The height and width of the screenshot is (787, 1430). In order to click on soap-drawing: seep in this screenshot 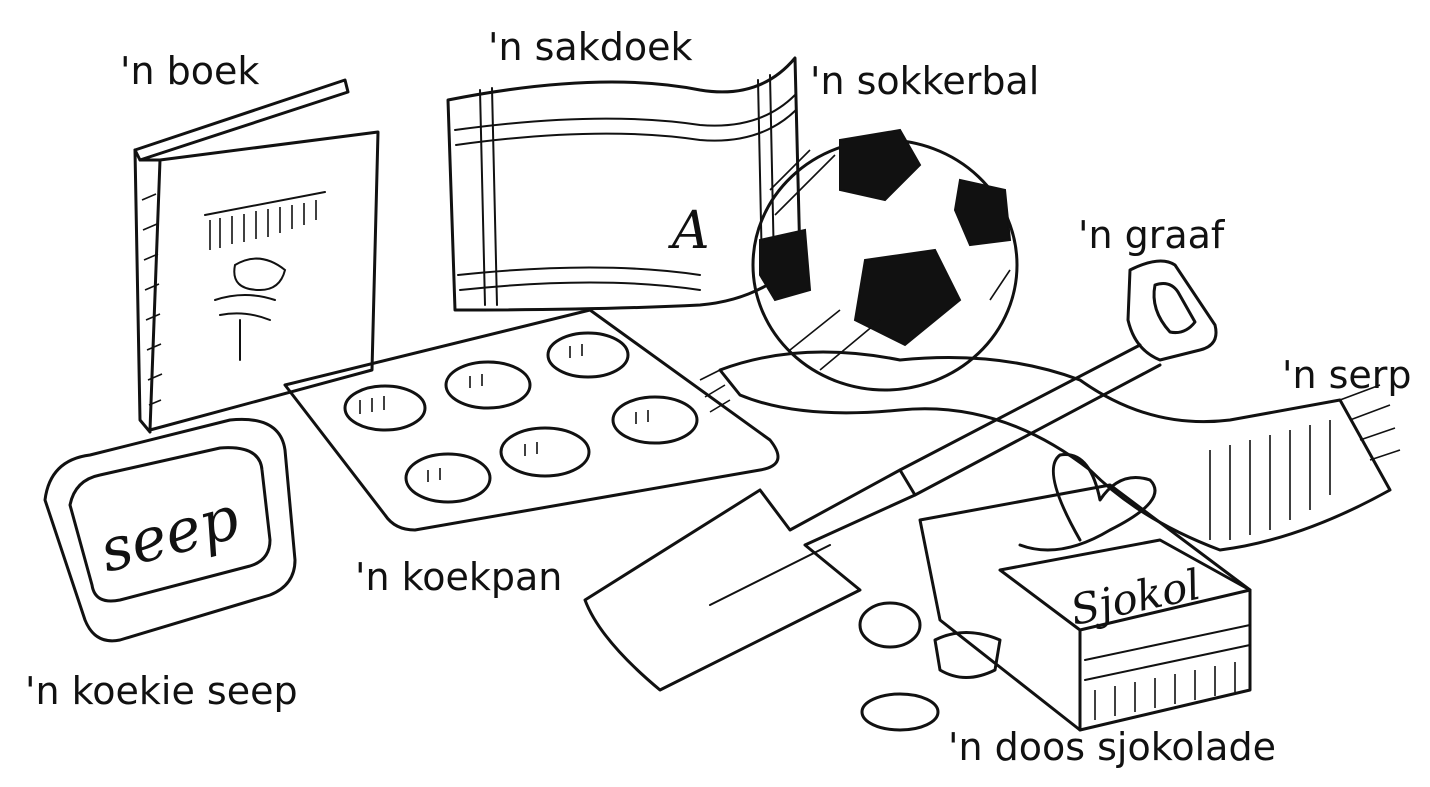, I will do `click(170, 530)`.